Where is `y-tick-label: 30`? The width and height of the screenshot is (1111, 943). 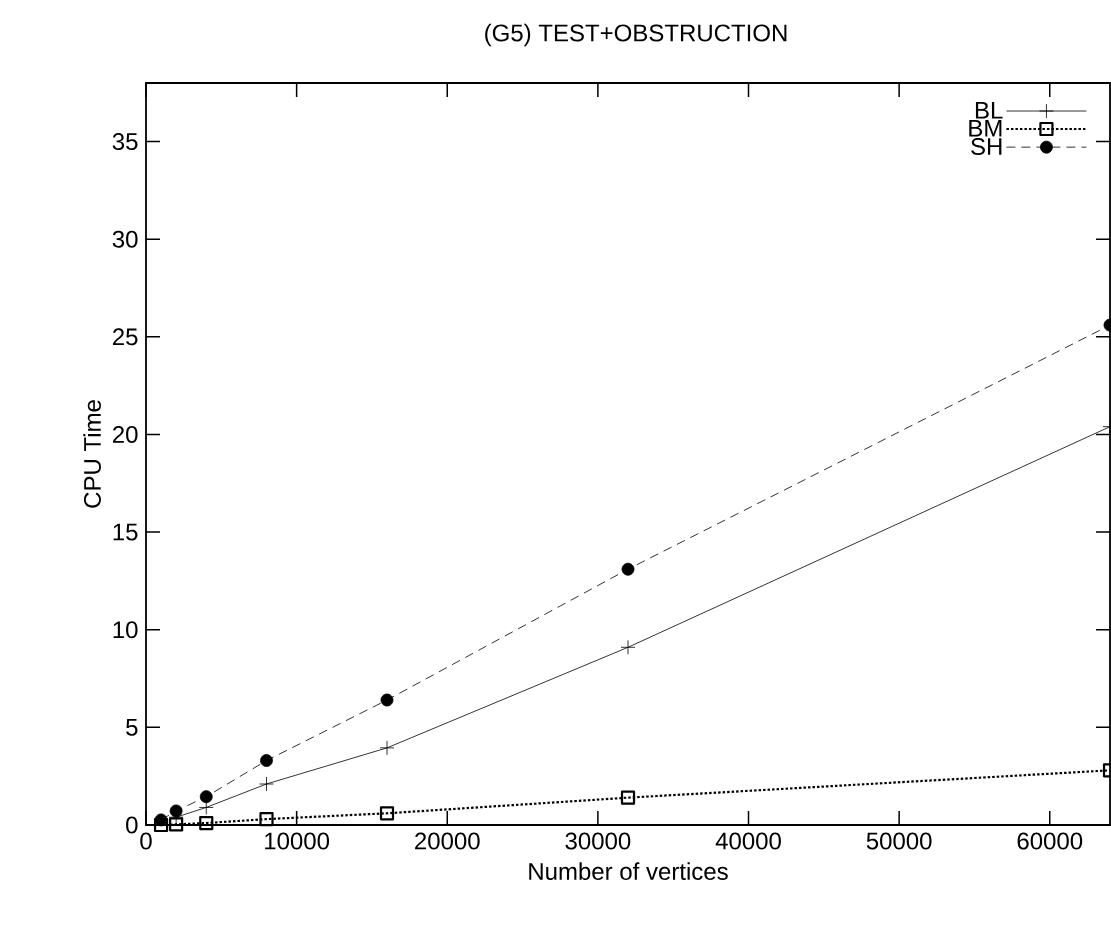 y-tick-label: 30 is located at coordinates (125, 239).